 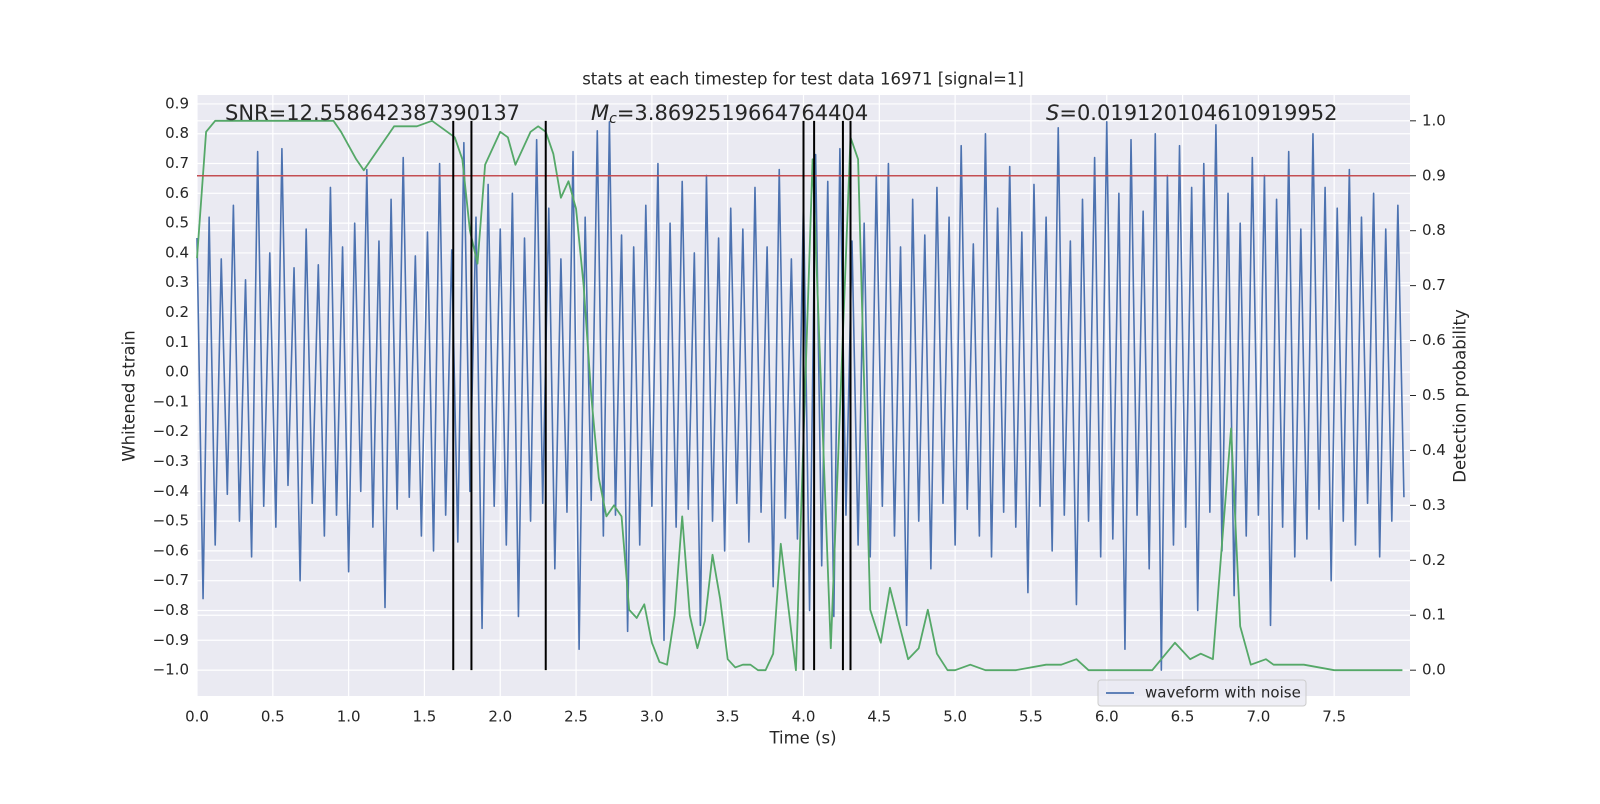 I want to click on x-tick-label: 6.5, so click(x=1183, y=717).